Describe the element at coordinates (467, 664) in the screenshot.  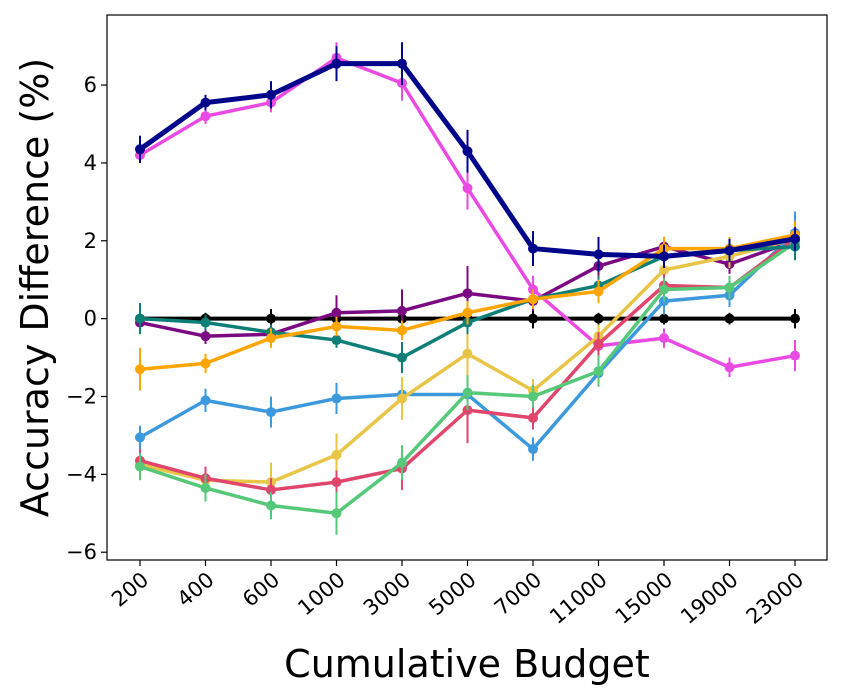
I see `x-axis-title: Cumulative Budget` at that location.